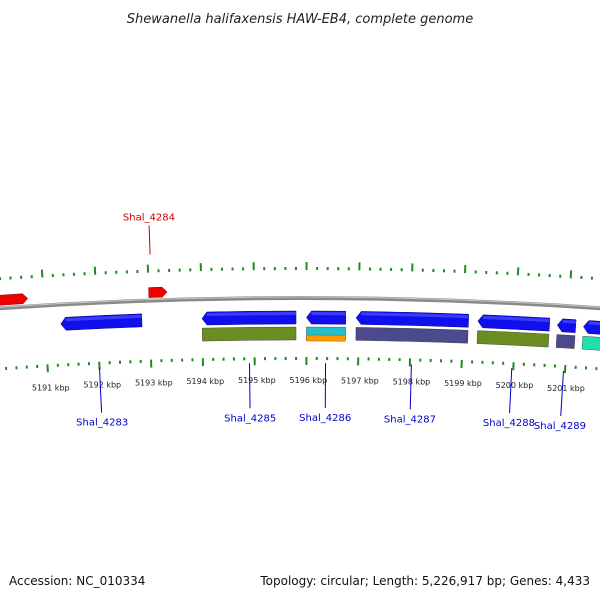 This screenshot has width=600, height=600. I want to click on backbone-highlight, so click(300, 302).